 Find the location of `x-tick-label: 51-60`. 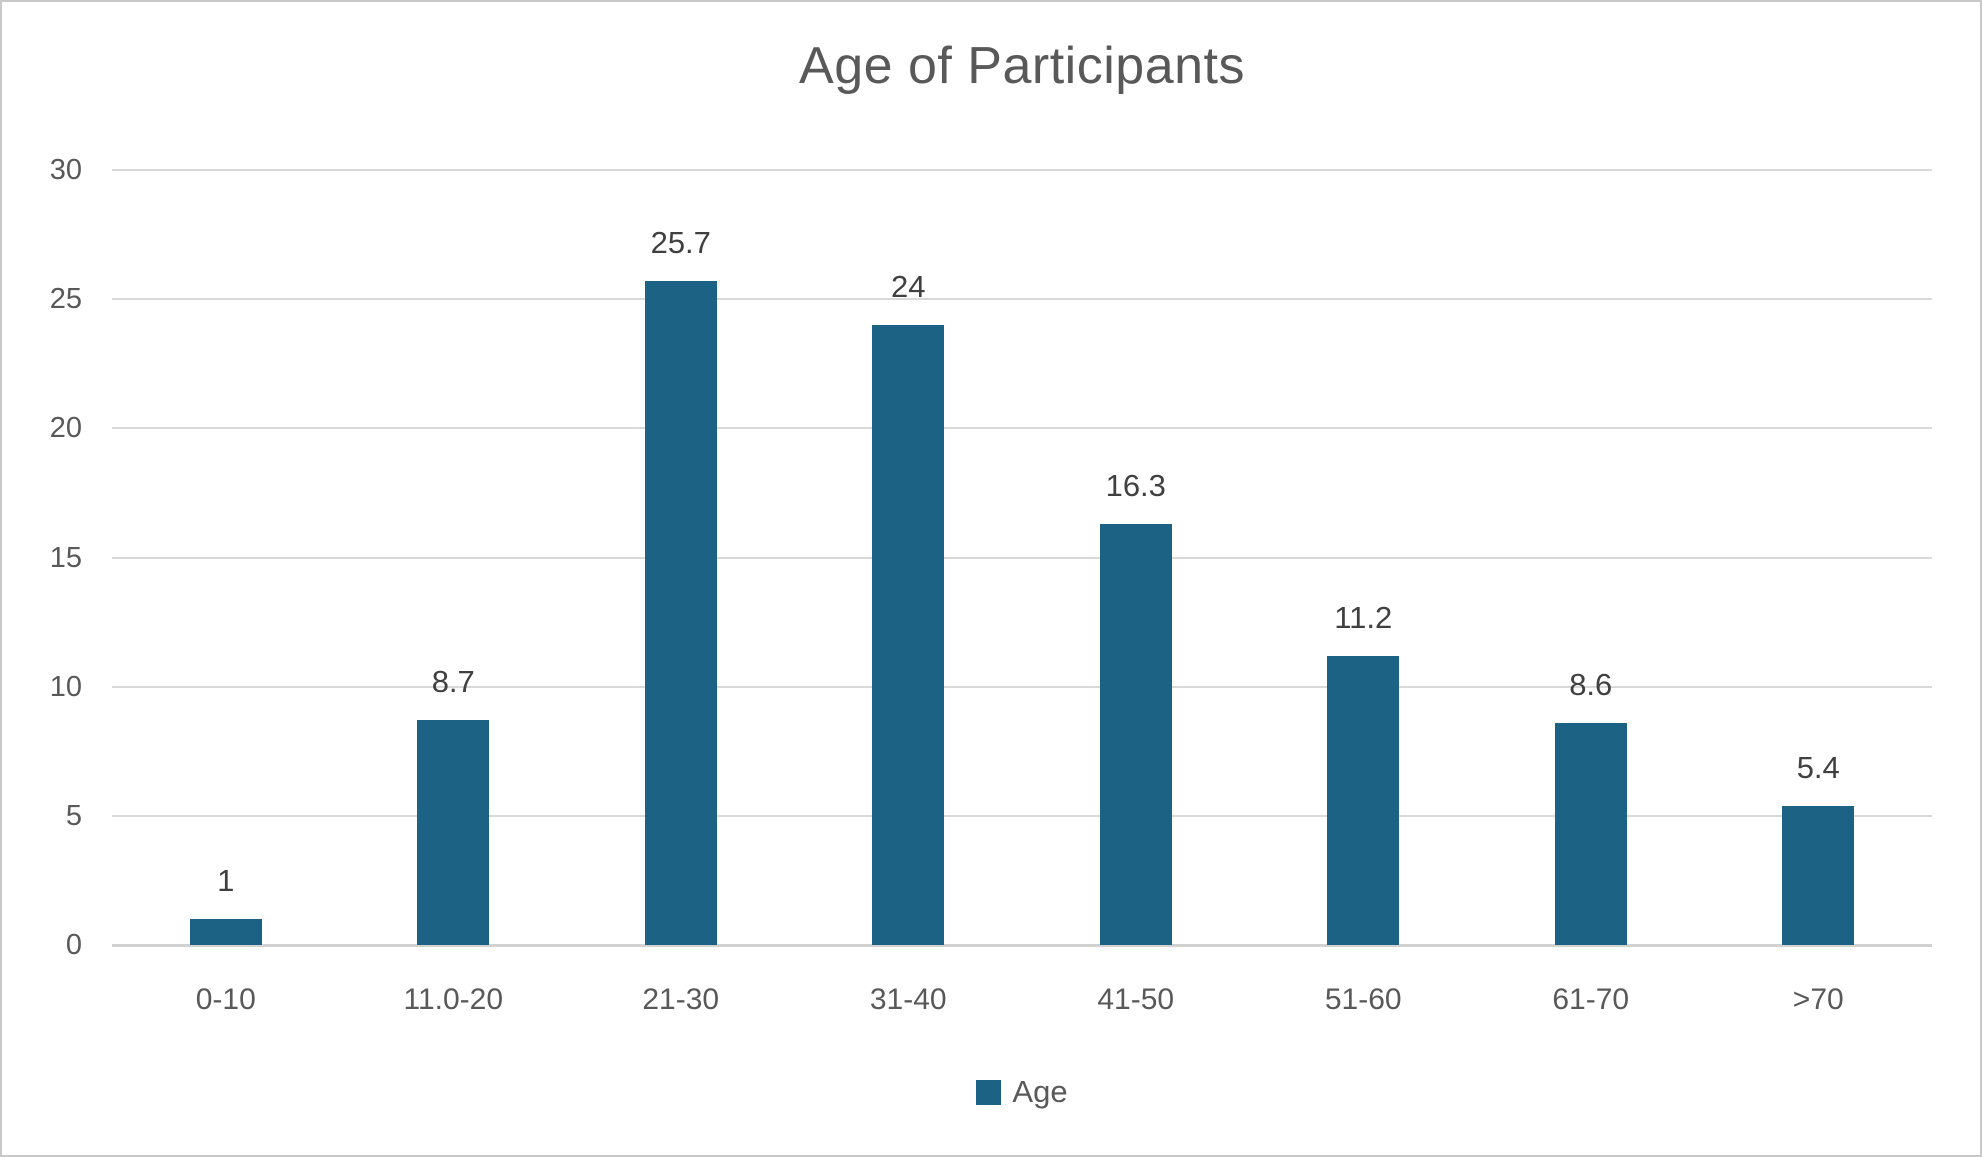

x-tick-label: 51-60 is located at coordinates (1363, 999).